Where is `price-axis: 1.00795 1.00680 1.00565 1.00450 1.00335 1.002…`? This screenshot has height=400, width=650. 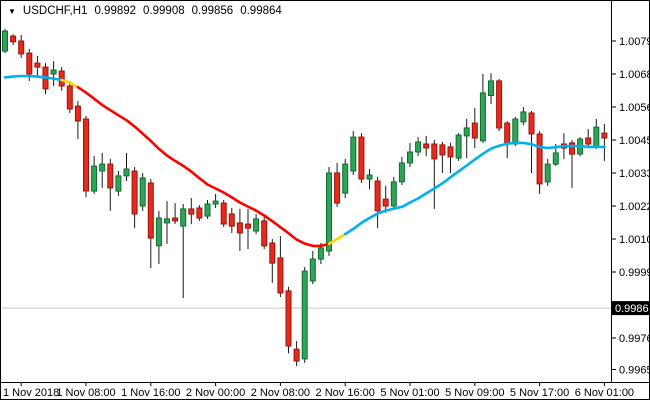
price-axis: 1.00795 1.00680 1.00565 1.00450 1.00335 1.002… is located at coordinates (630, 191).